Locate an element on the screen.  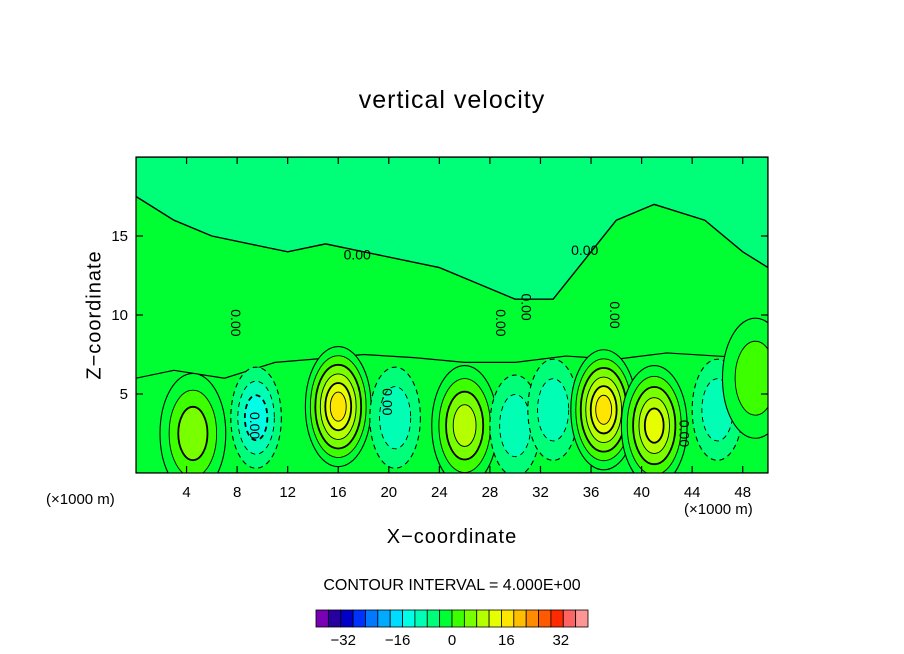
y-tick-label: 10 is located at coordinates (119, 315).